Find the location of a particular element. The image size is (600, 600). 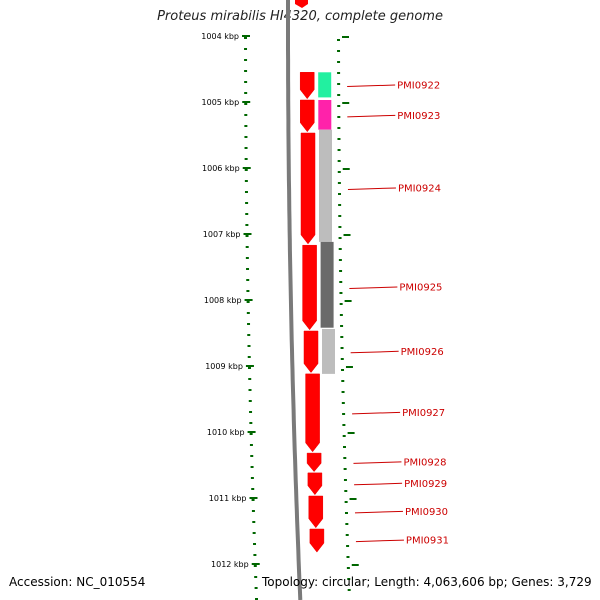

gene-label: PMI0925 is located at coordinates (420, 287).